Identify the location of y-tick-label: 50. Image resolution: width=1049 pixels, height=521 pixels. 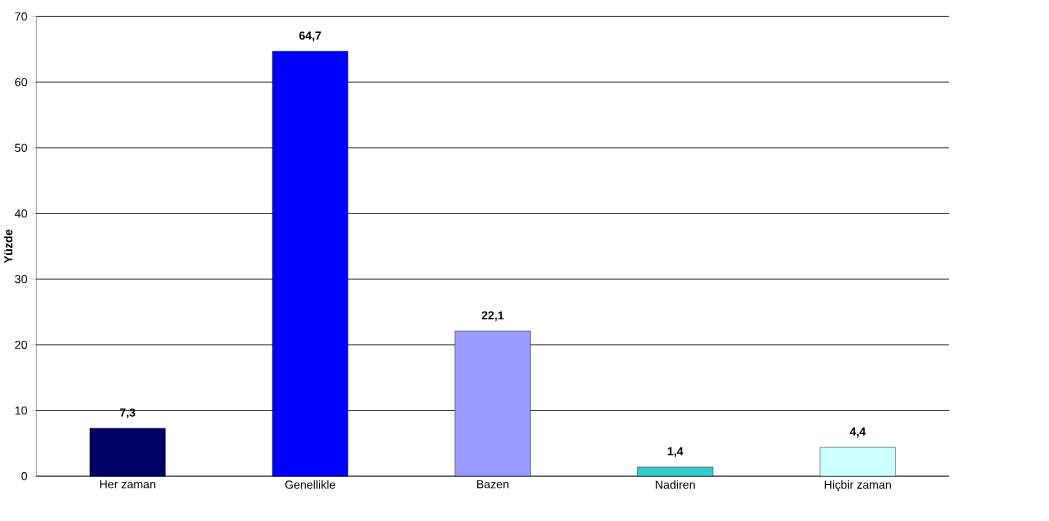
(21, 148).